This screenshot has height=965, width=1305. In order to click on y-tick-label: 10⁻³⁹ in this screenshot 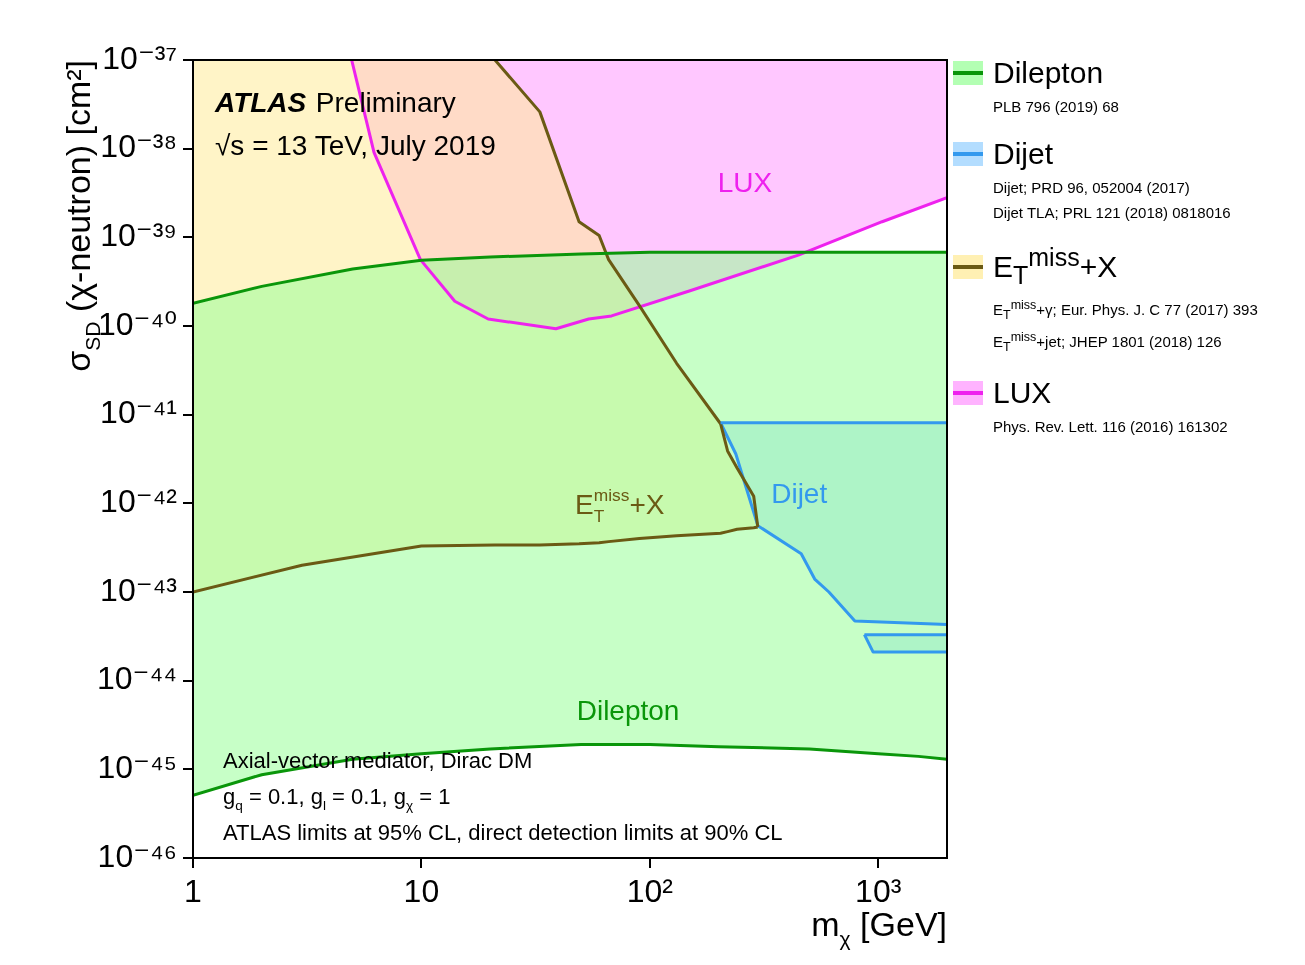, I will do `click(138, 235)`.